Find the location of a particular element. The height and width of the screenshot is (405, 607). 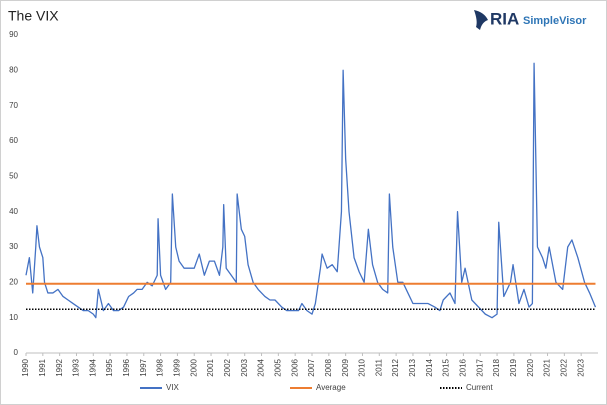

x-tick-label: 1996 is located at coordinates (126, 367).